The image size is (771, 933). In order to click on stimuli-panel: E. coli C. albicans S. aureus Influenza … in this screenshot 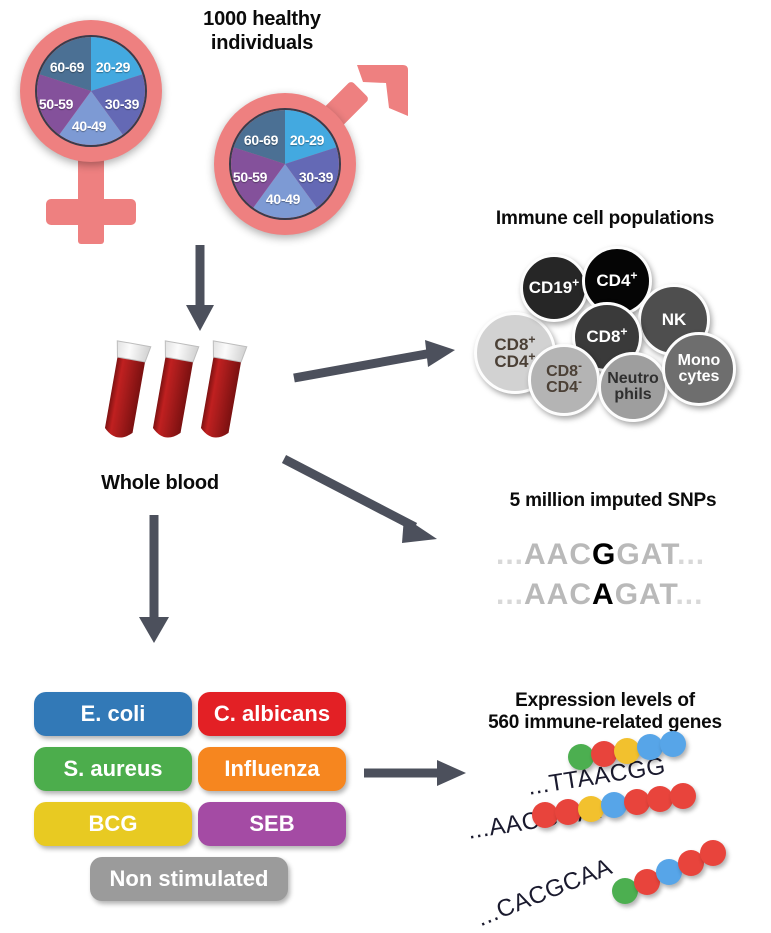, I will do `click(190, 786)`.